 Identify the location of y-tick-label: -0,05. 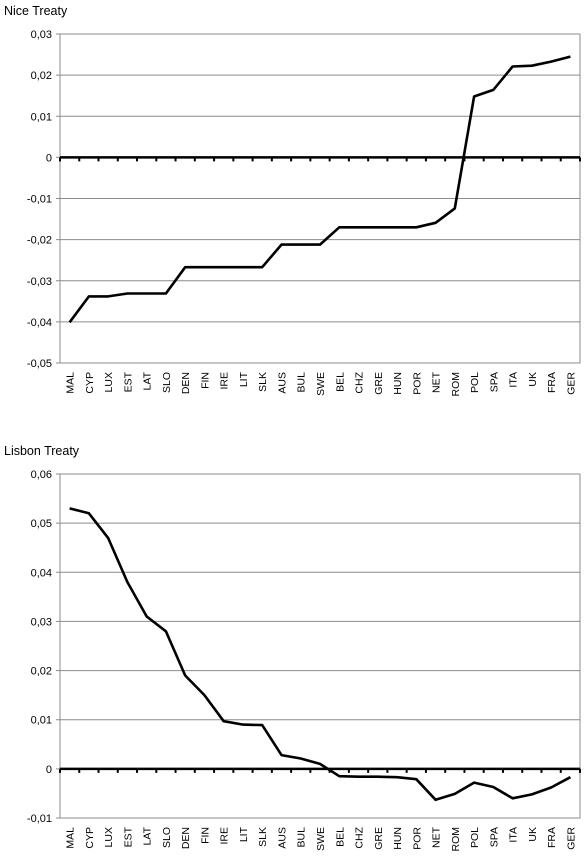
(39, 364).